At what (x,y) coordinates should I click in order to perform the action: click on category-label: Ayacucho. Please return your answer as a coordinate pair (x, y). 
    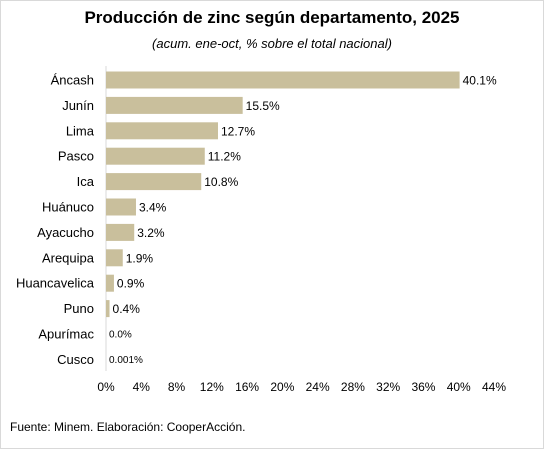
    Looking at the image, I should click on (65, 232).